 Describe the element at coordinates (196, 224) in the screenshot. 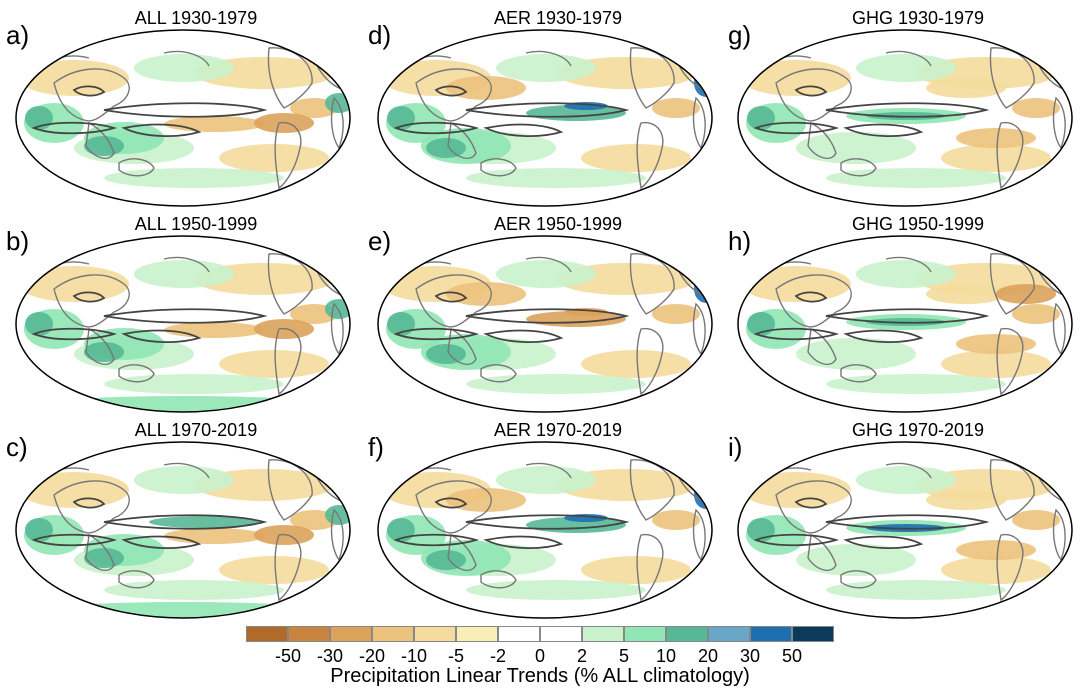

I see `panel-title: ALL 1950-1999` at that location.